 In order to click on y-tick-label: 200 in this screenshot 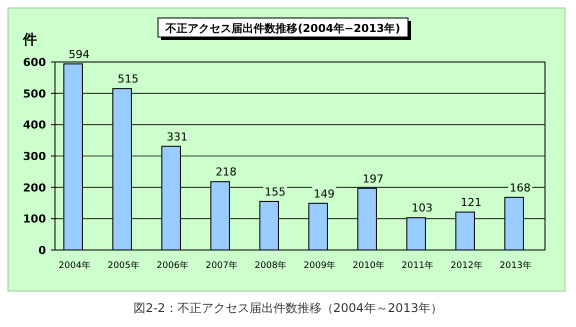, I will do `click(34, 187)`.